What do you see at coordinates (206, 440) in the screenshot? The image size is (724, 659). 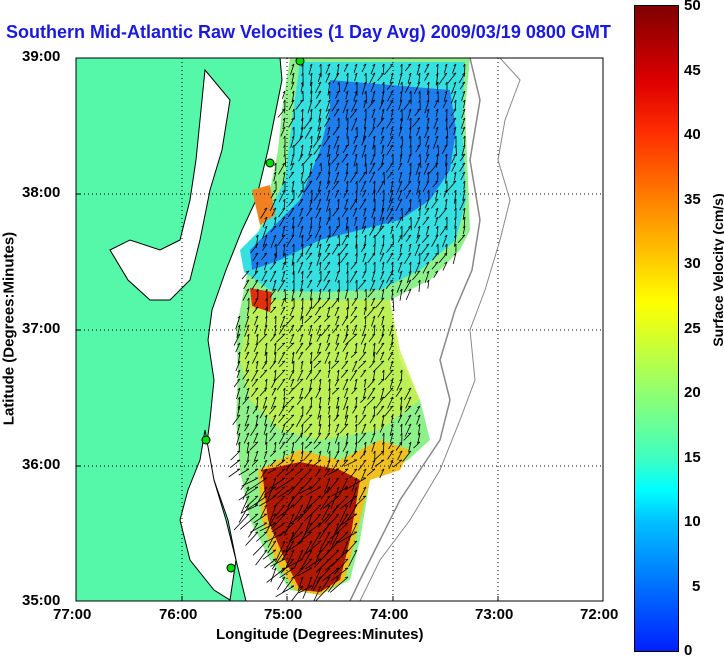 I see `radar-site-marker` at bounding box center [206, 440].